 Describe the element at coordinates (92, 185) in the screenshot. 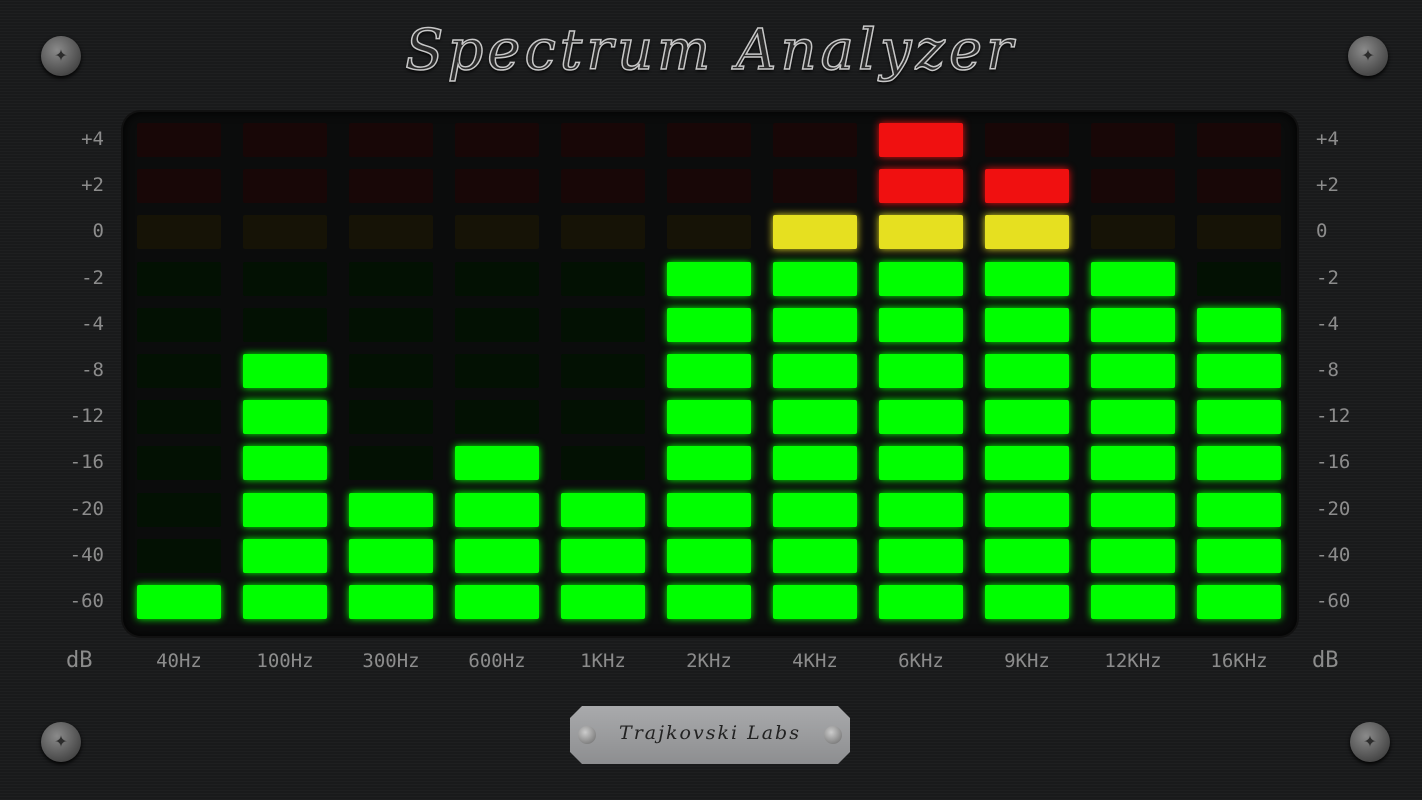

I see `db-tick-left: +2` at that location.